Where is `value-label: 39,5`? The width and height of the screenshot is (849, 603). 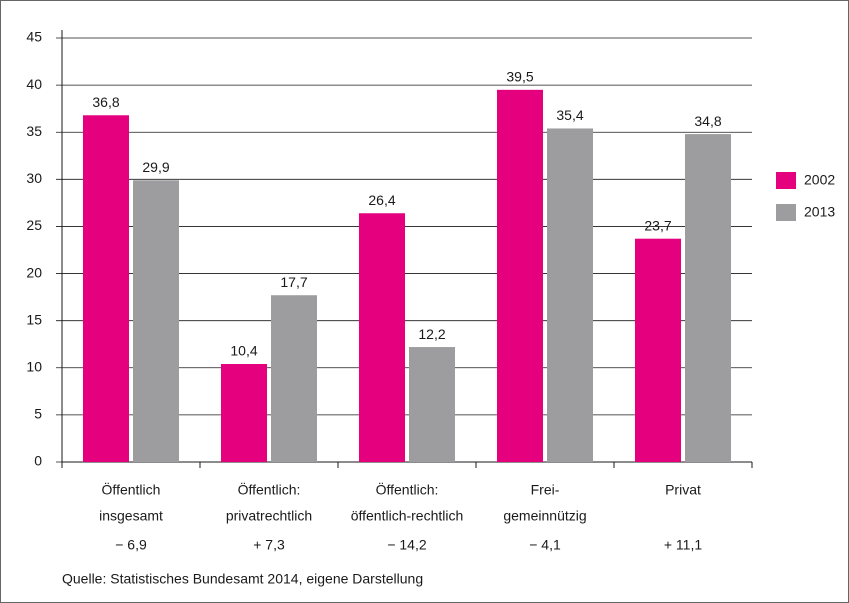
value-label: 39,5 is located at coordinates (519, 77).